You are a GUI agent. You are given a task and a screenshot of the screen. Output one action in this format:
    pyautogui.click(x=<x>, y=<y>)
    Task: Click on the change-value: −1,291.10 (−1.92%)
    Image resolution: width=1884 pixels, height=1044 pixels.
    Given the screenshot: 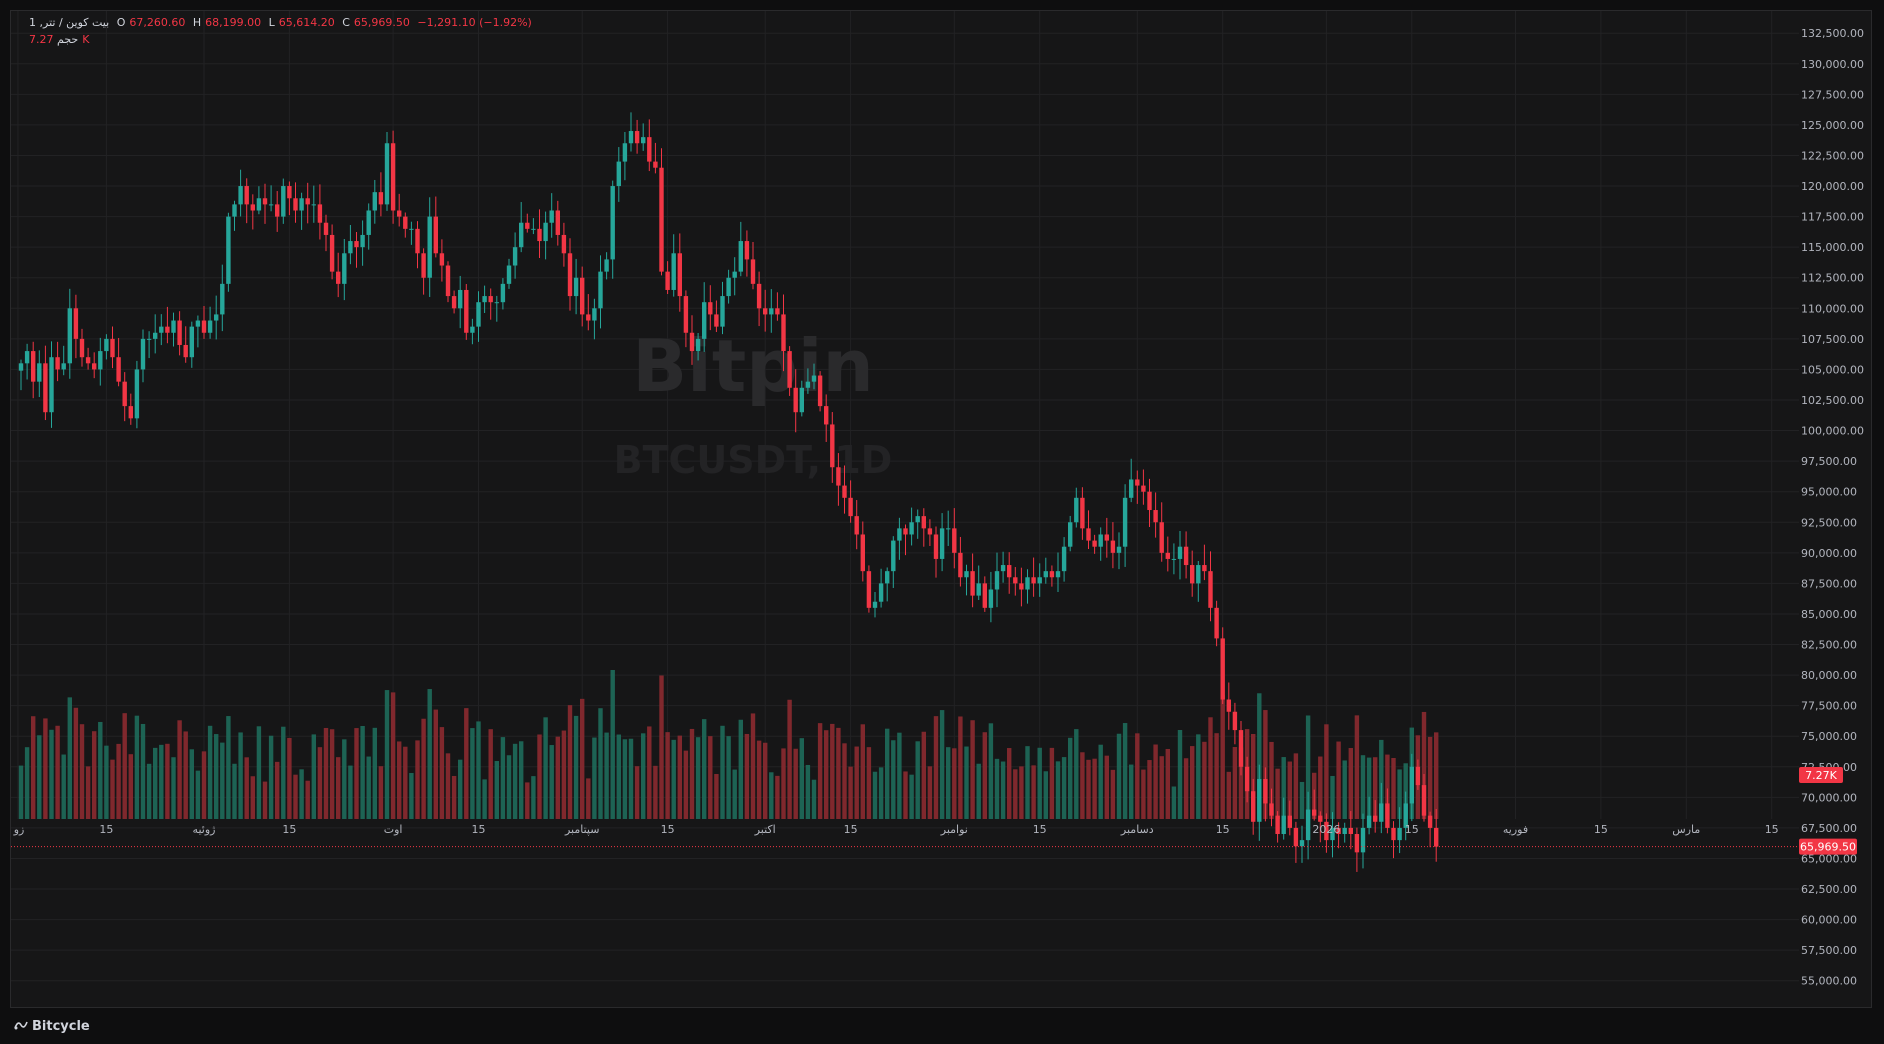 What is the action you would take?
    pyautogui.click(x=474, y=22)
    